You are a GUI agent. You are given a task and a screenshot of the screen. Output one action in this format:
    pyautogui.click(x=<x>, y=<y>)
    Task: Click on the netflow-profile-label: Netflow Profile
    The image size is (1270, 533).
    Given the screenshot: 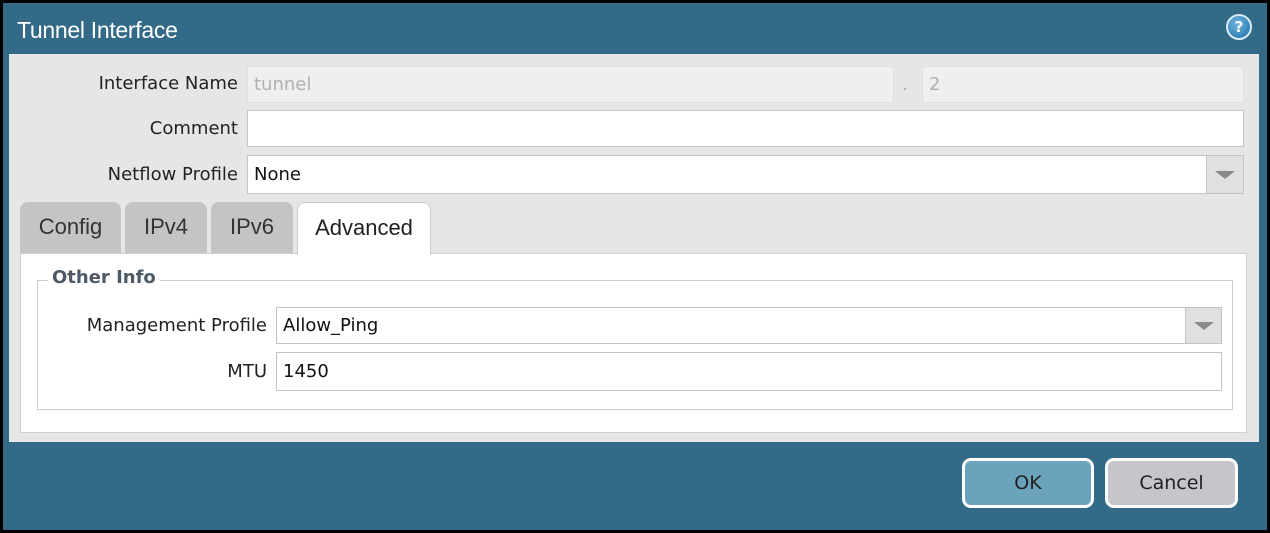 What is the action you would take?
    pyautogui.click(x=172, y=174)
    